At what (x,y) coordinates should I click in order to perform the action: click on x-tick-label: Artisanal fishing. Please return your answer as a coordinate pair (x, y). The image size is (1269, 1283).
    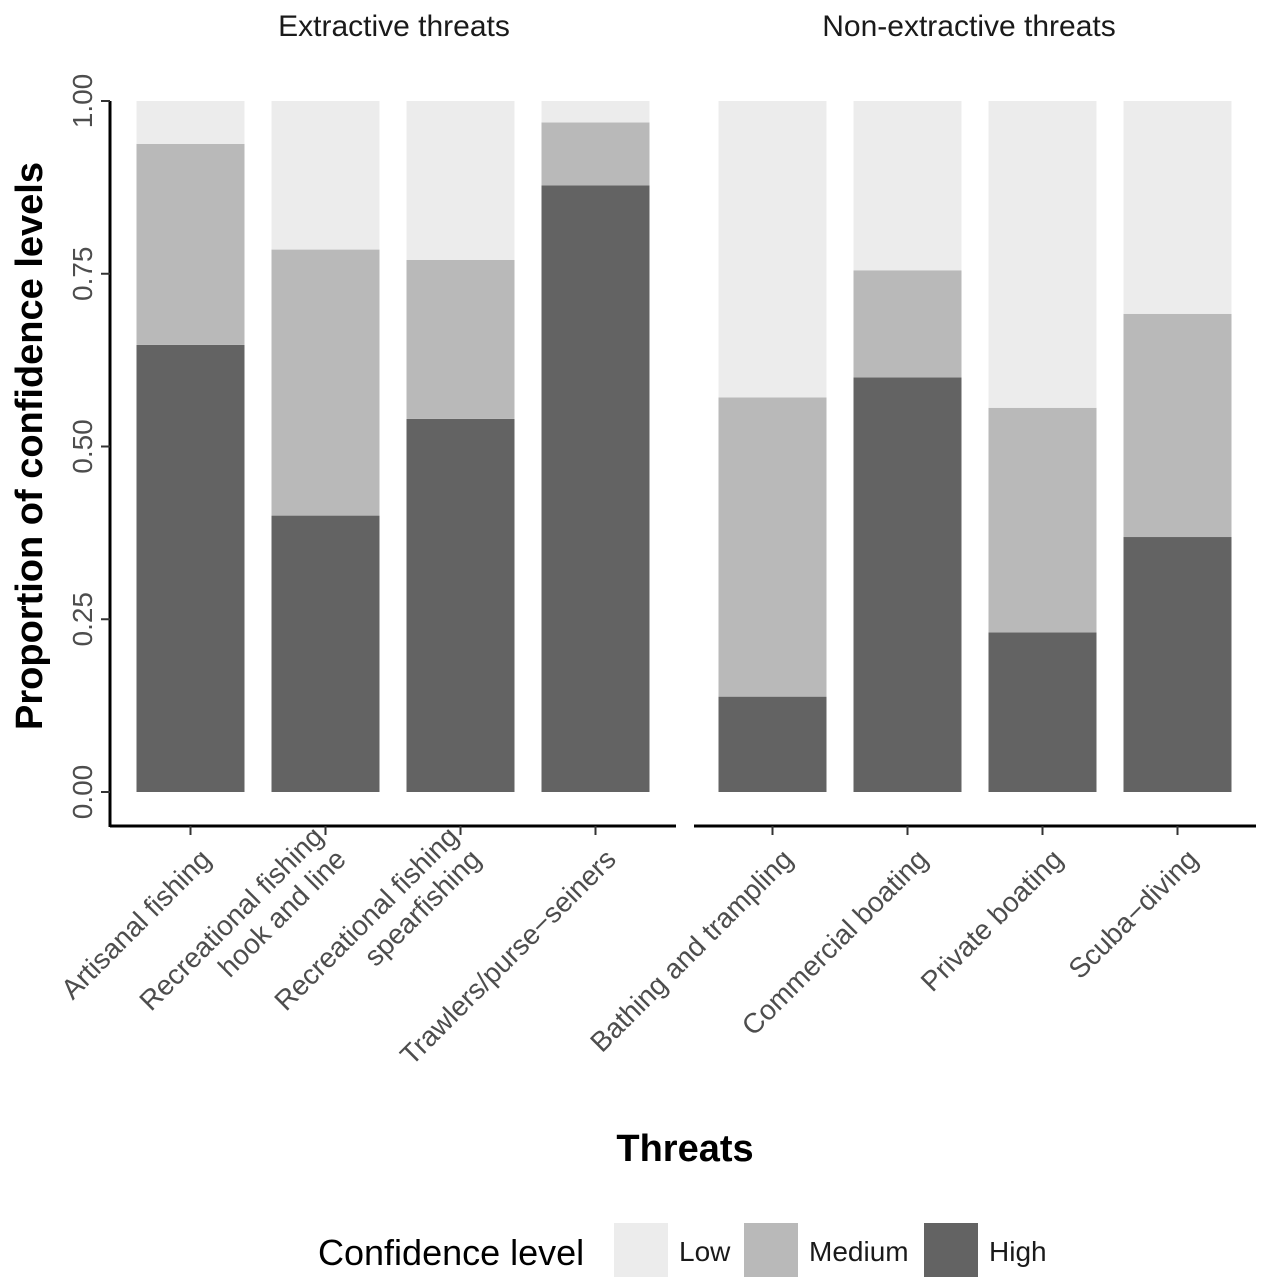
    Looking at the image, I should click on (136, 924).